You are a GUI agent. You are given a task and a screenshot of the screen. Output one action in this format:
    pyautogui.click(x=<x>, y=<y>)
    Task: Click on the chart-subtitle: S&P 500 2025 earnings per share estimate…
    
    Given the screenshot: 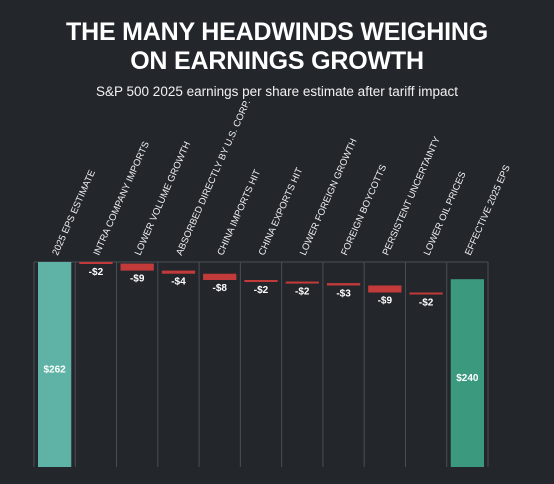 What is the action you would take?
    pyautogui.click(x=277, y=91)
    